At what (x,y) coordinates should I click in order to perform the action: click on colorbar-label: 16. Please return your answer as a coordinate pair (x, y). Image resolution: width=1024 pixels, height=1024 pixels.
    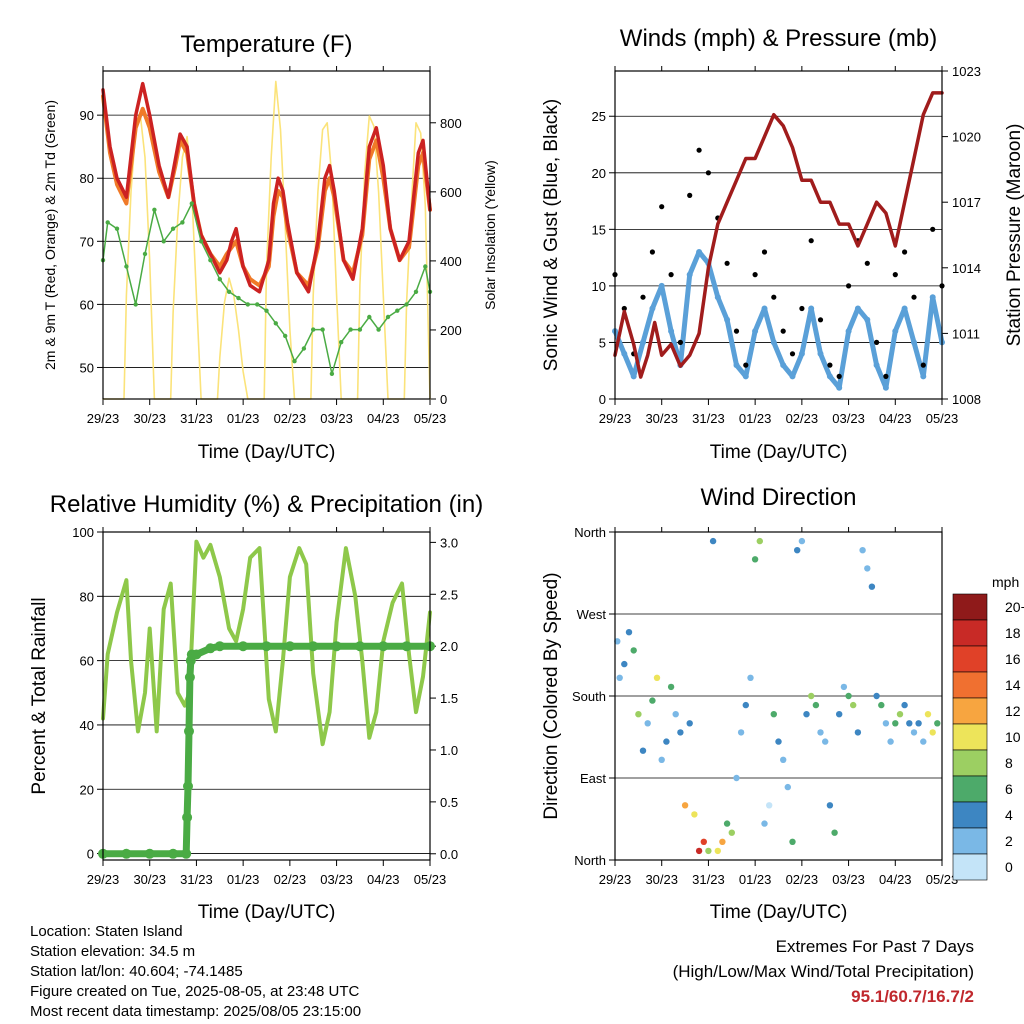
    Looking at the image, I should click on (1013, 659).